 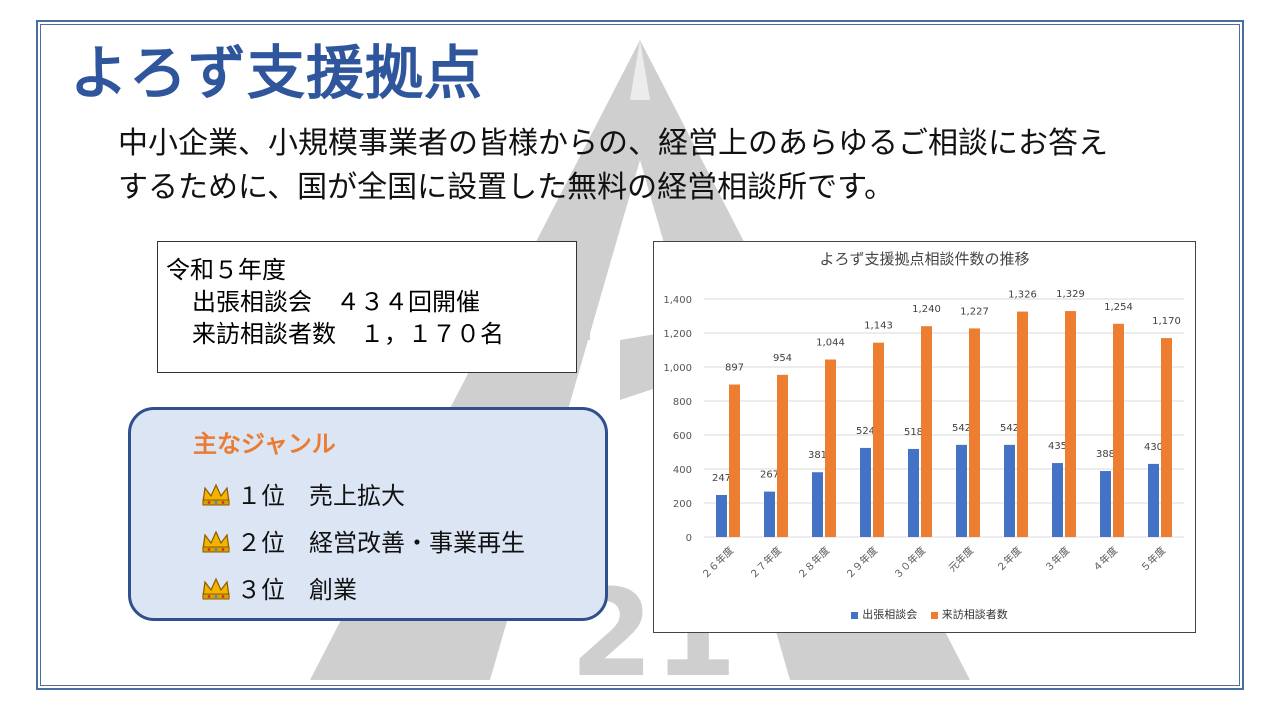 What do you see at coordinates (769, 475) in the screenshot?
I see `data-label: 267` at bounding box center [769, 475].